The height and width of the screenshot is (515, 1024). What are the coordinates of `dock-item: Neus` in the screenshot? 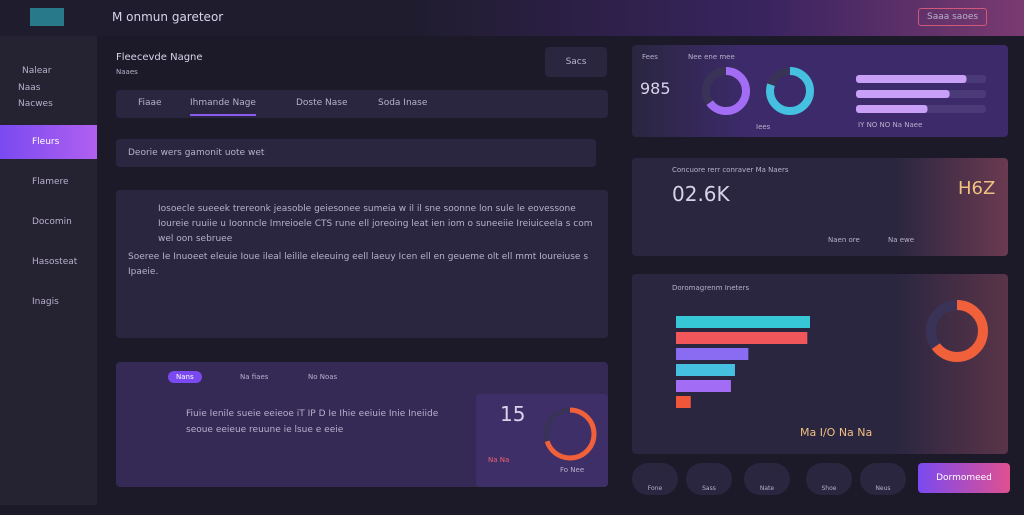 It's located at (883, 479).